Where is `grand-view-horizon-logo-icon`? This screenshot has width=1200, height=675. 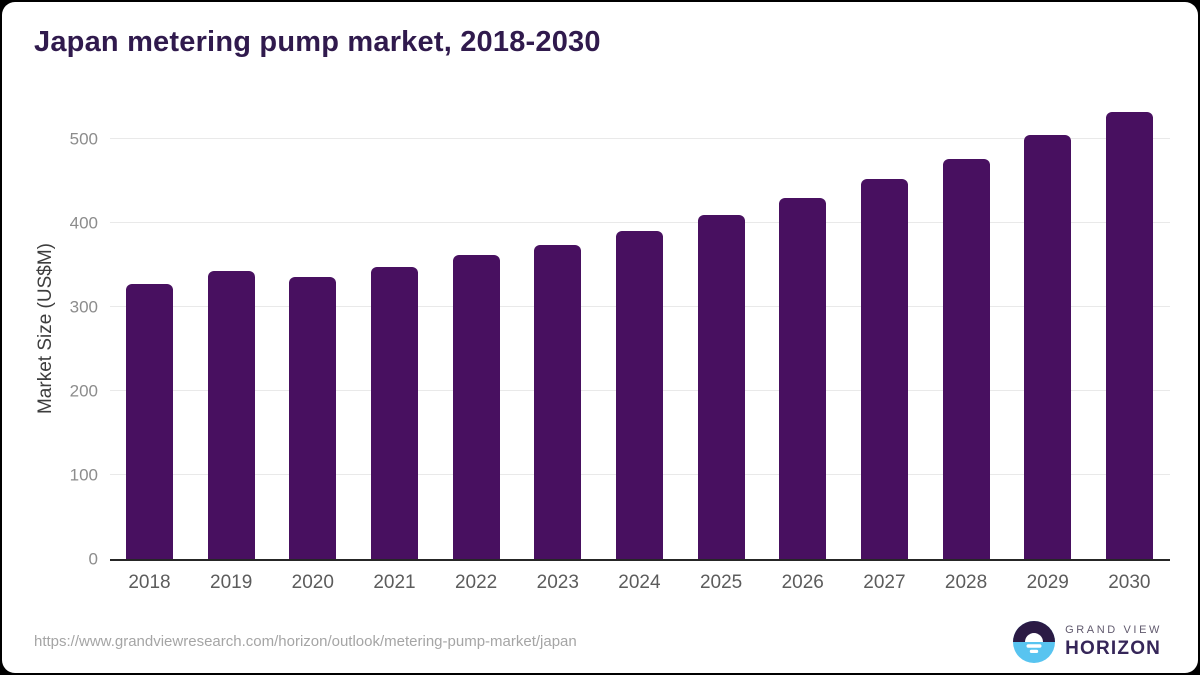 grand-view-horizon-logo-icon is located at coordinates (1034, 642).